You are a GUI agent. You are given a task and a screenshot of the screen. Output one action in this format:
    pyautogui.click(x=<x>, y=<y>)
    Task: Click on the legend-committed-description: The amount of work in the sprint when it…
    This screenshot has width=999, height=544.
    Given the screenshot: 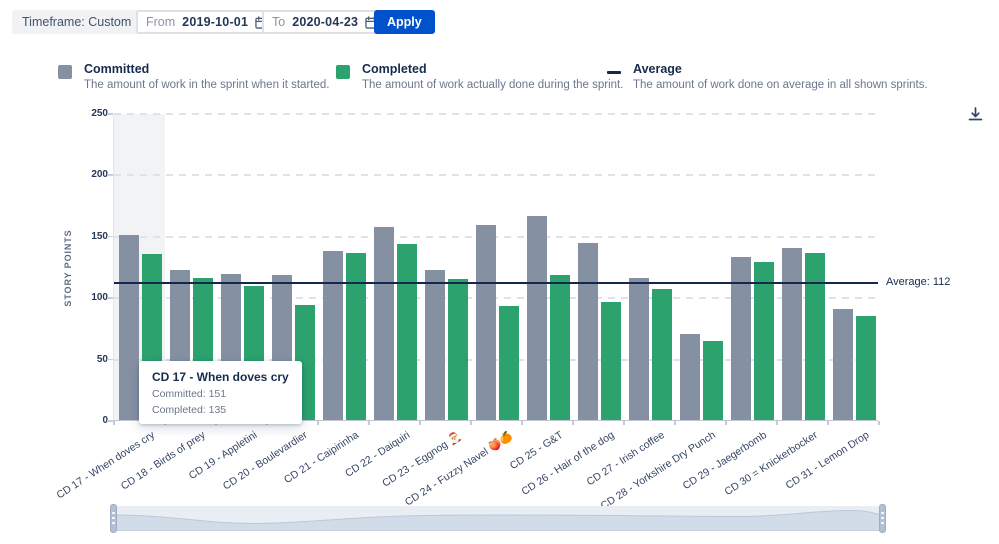 What is the action you would take?
    pyautogui.click(x=207, y=85)
    